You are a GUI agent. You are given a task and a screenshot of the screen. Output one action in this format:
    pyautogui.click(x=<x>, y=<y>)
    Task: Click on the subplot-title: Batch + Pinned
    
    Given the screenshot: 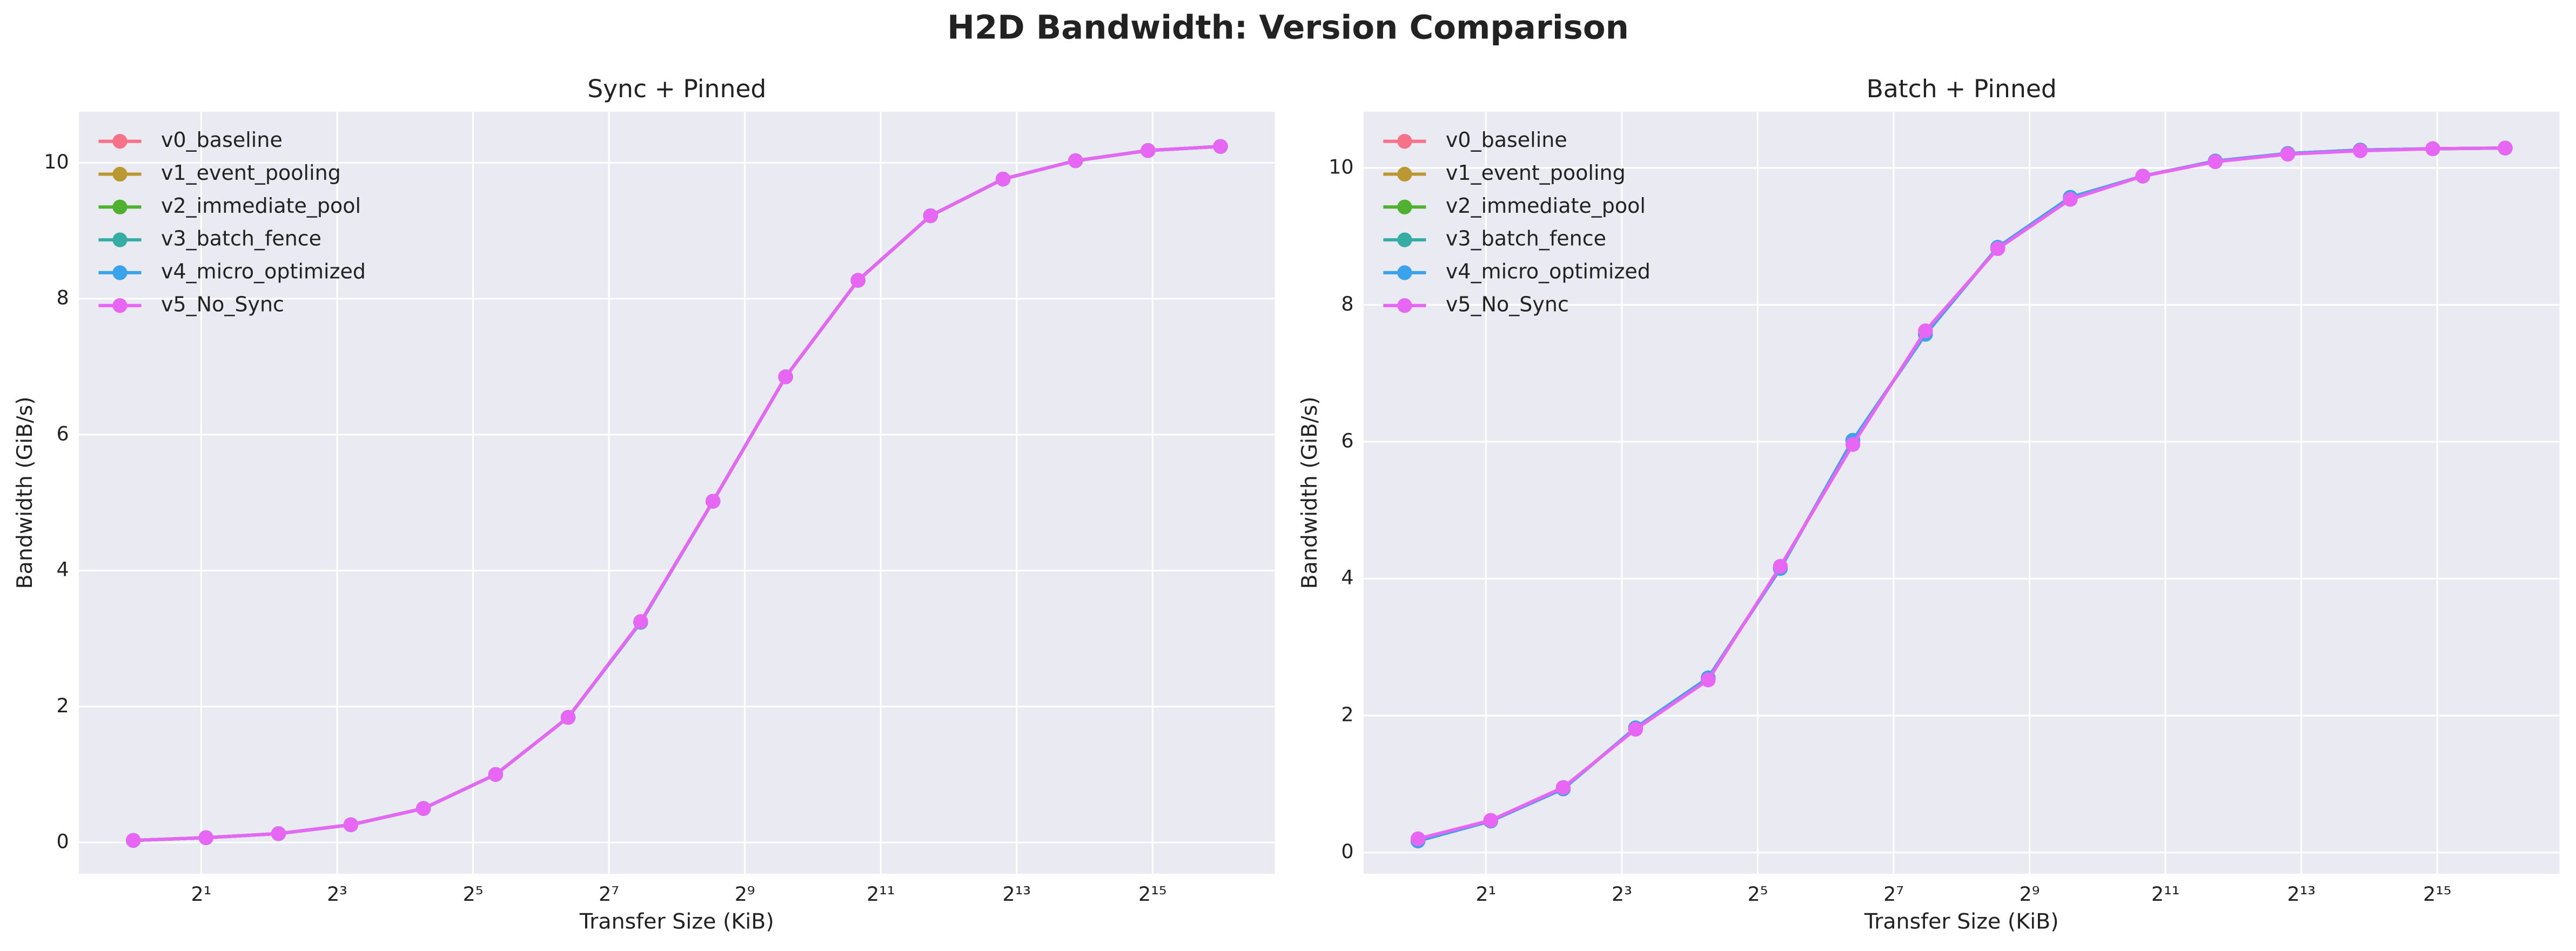 What is the action you would take?
    pyautogui.click(x=1962, y=89)
    